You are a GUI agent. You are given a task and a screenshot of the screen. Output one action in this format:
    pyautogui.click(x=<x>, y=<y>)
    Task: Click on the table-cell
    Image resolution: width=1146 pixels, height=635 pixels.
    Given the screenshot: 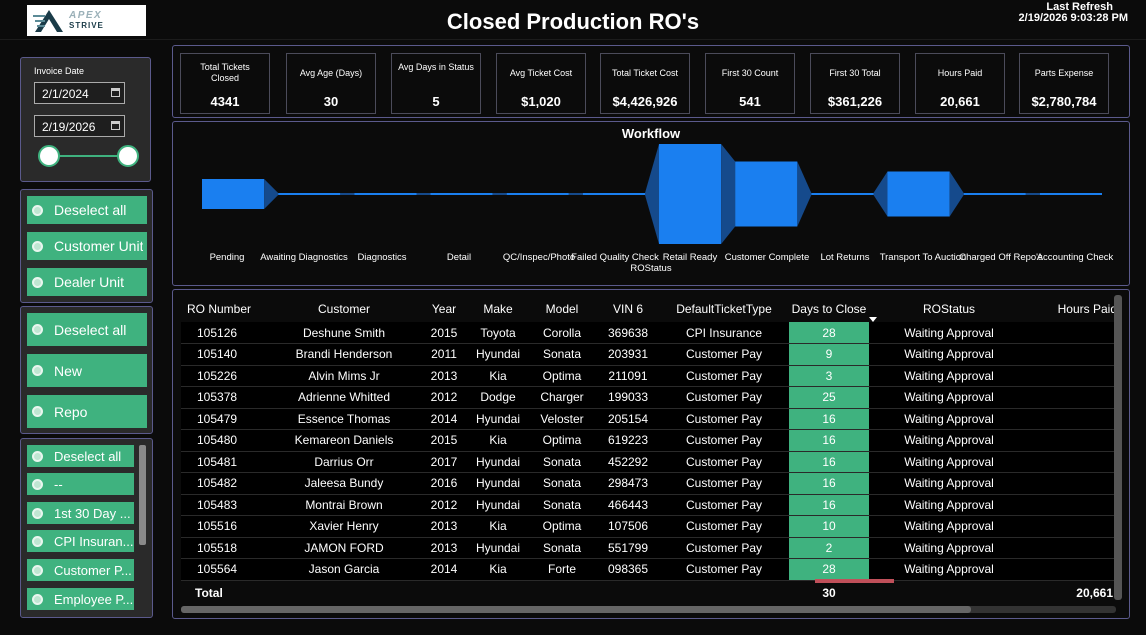 What is the action you would take?
    pyautogui.click(x=1074, y=397)
    